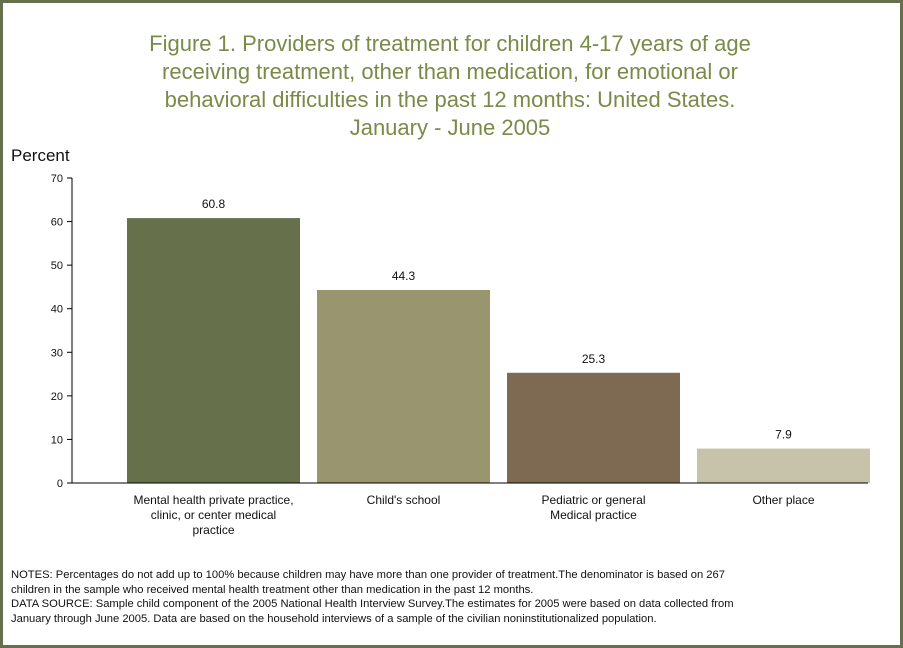 The image size is (903, 648). I want to click on y-tick-label: 60, so click(57, 223).